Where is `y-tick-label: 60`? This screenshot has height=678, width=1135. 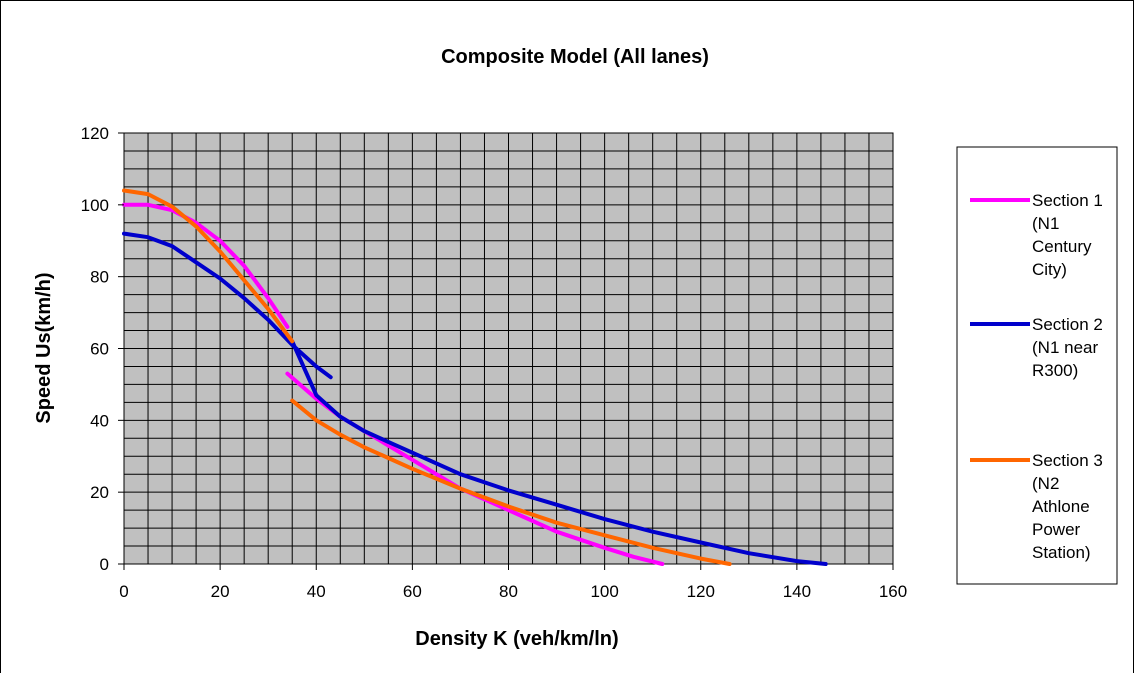
y-tick-label: 60 is located at coordinates (99, 349).